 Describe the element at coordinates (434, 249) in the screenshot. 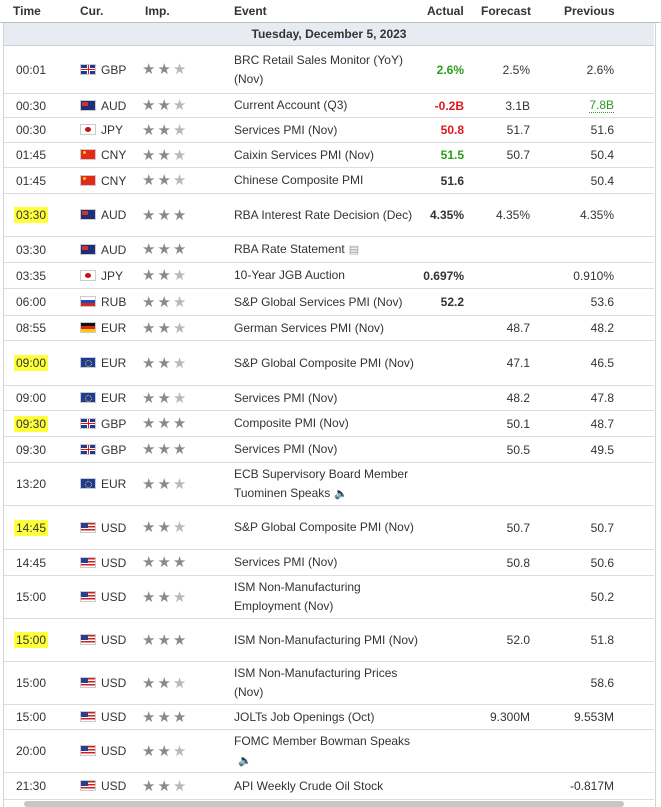

I see `row-actual` at that location.